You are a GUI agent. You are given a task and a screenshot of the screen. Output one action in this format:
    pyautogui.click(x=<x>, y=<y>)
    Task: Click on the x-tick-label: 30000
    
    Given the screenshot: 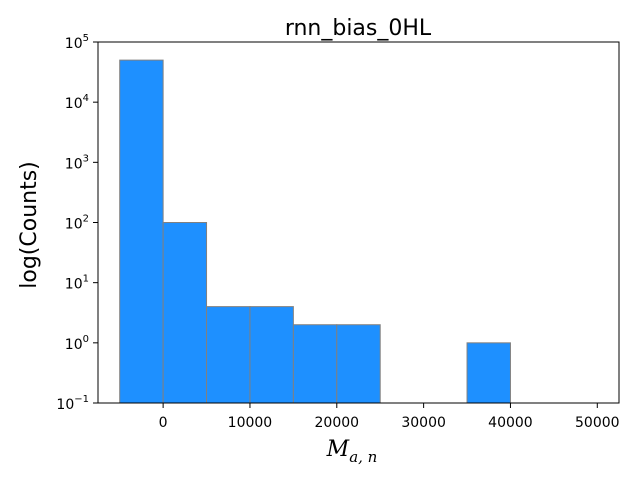 What is the action you would take?
    pyautogui.click(x=423, y=423)
    